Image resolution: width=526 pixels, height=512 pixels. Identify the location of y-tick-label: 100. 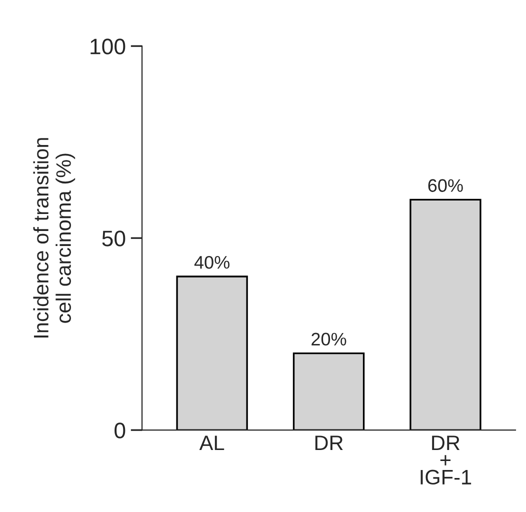
(108, 46).